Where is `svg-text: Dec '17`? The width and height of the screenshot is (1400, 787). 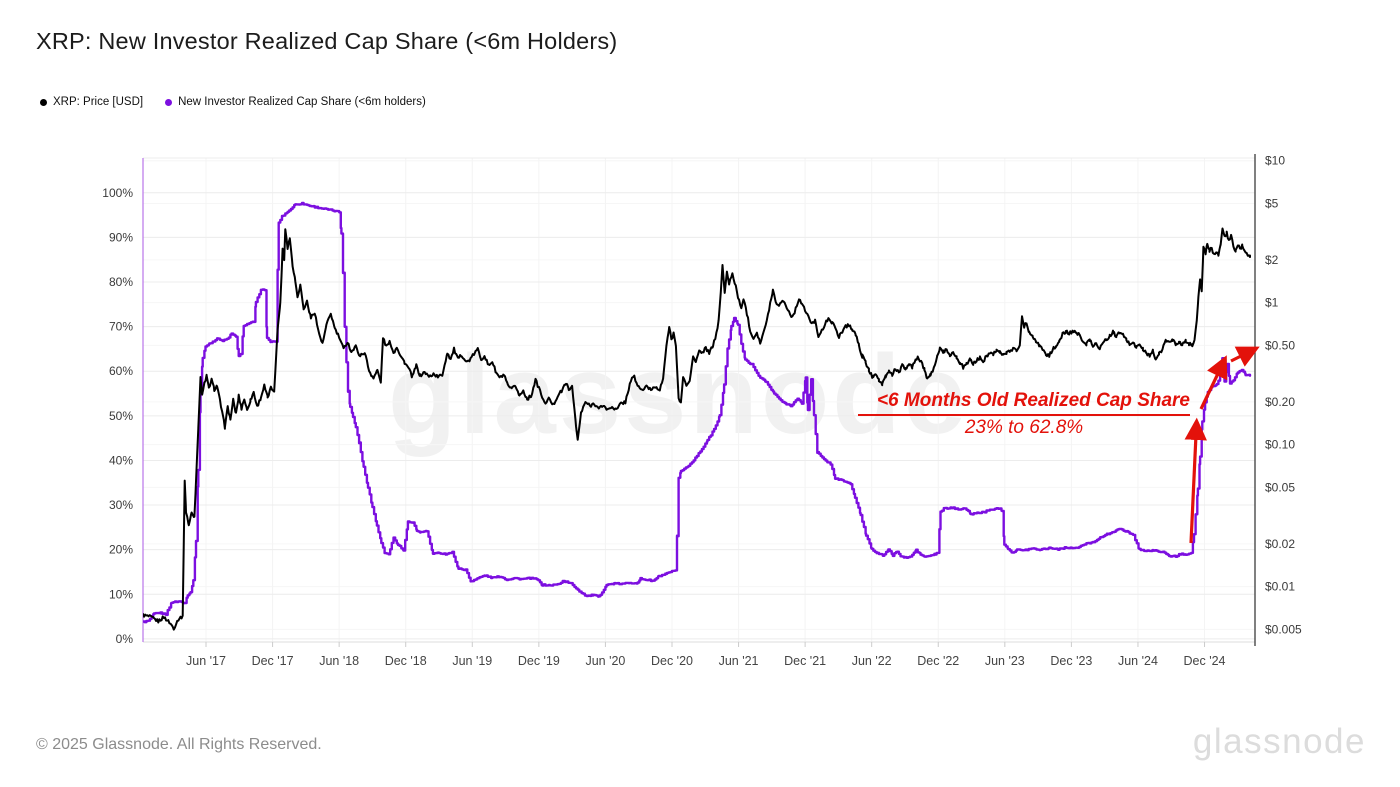
svg-text: Dec '17 is located at coordinates (273, 661).